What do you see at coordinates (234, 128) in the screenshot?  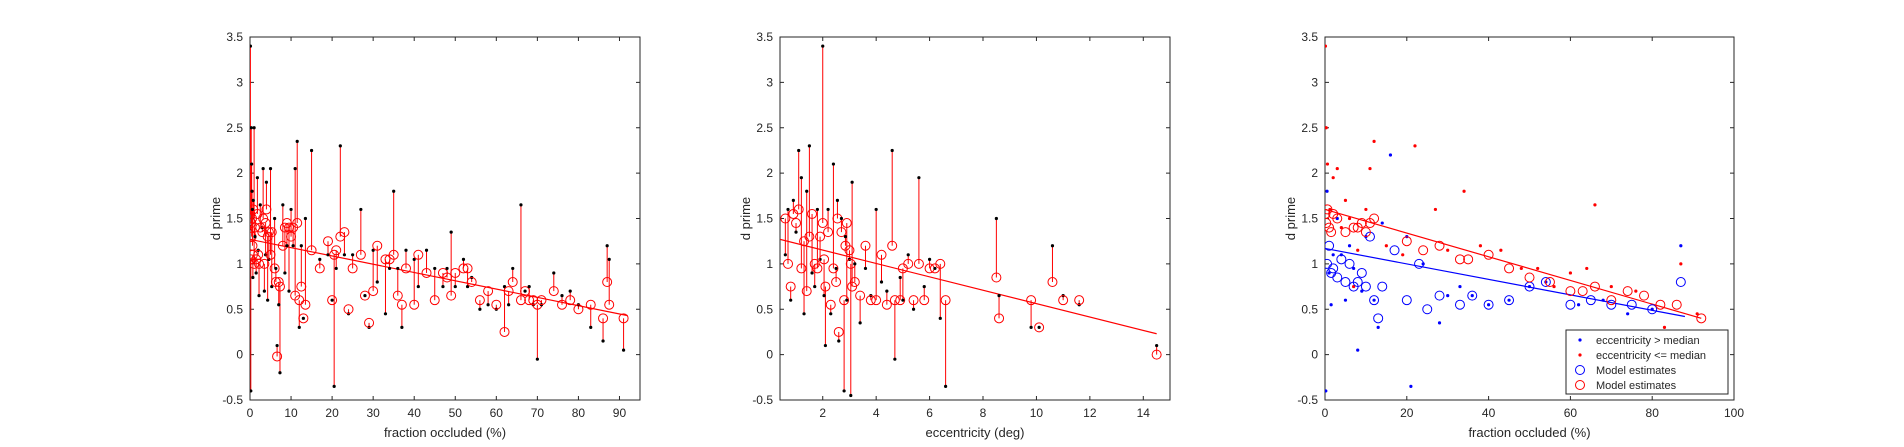 I see `y-tick-label: 2.5` at bounding box center [234, 128].